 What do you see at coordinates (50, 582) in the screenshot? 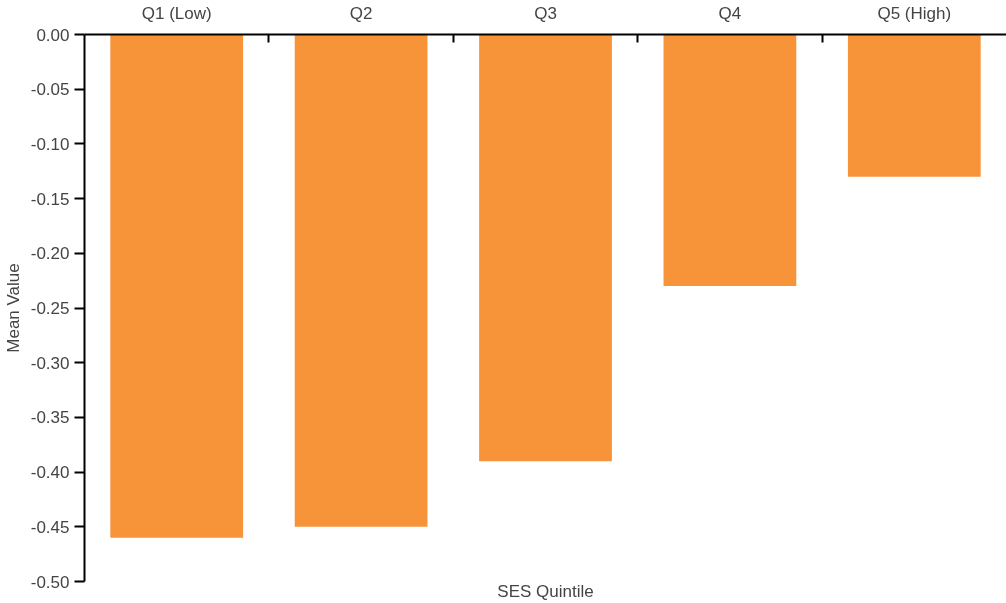
I see `y-tick-label: -0.50` at bounding box center [50, 582].